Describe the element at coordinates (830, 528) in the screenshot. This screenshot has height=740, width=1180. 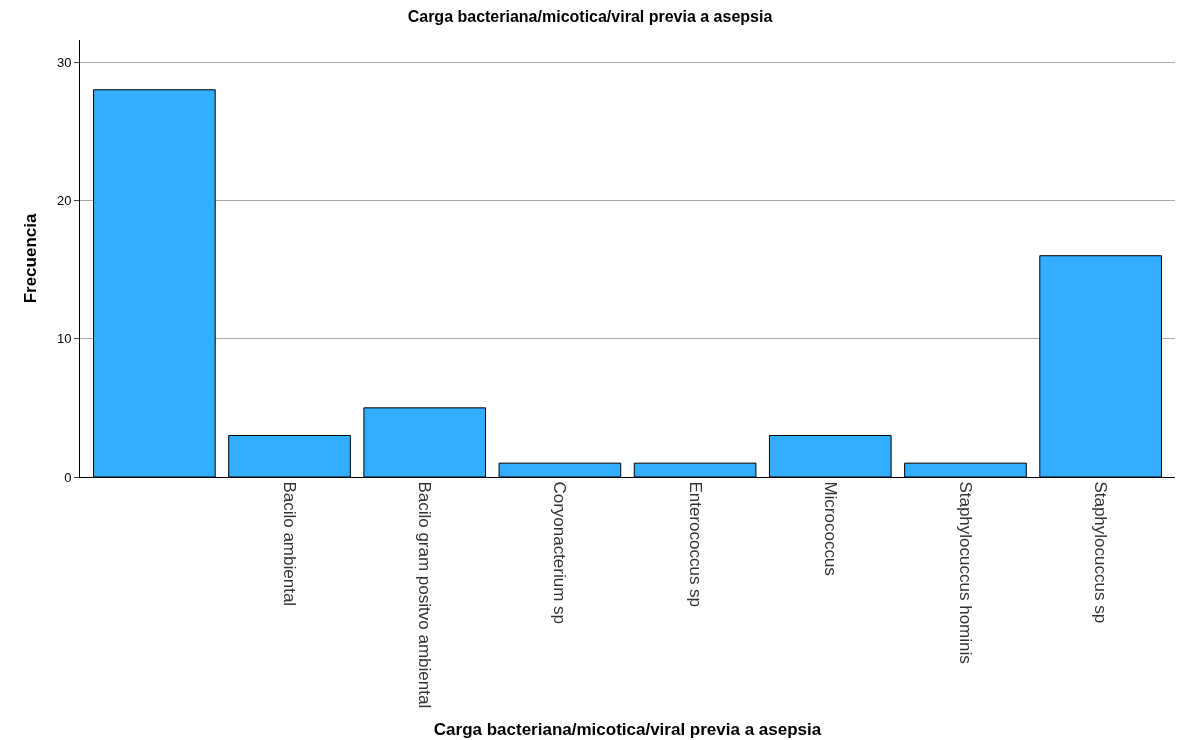
I see `x-tick-label: Micrococcus` at that location.